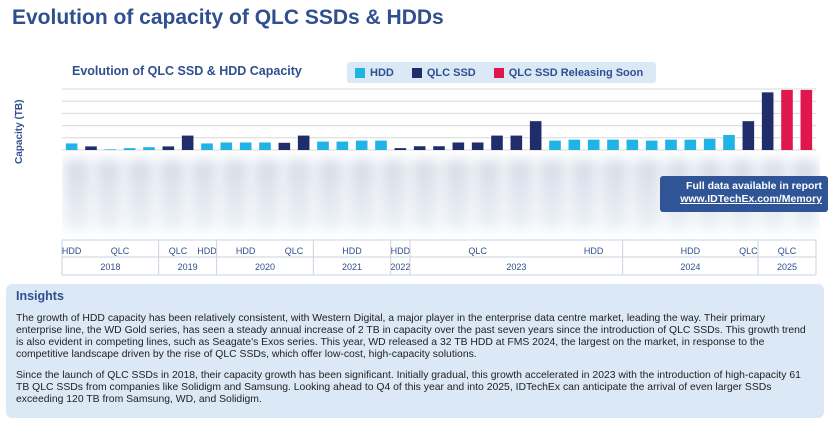 This screenshot has height=424, width=832. Describe the element at coordinates (576, 72) in the screenshot. I see `legend-label-qlc-soon: QLC SSD Releasing Soon` at that location.